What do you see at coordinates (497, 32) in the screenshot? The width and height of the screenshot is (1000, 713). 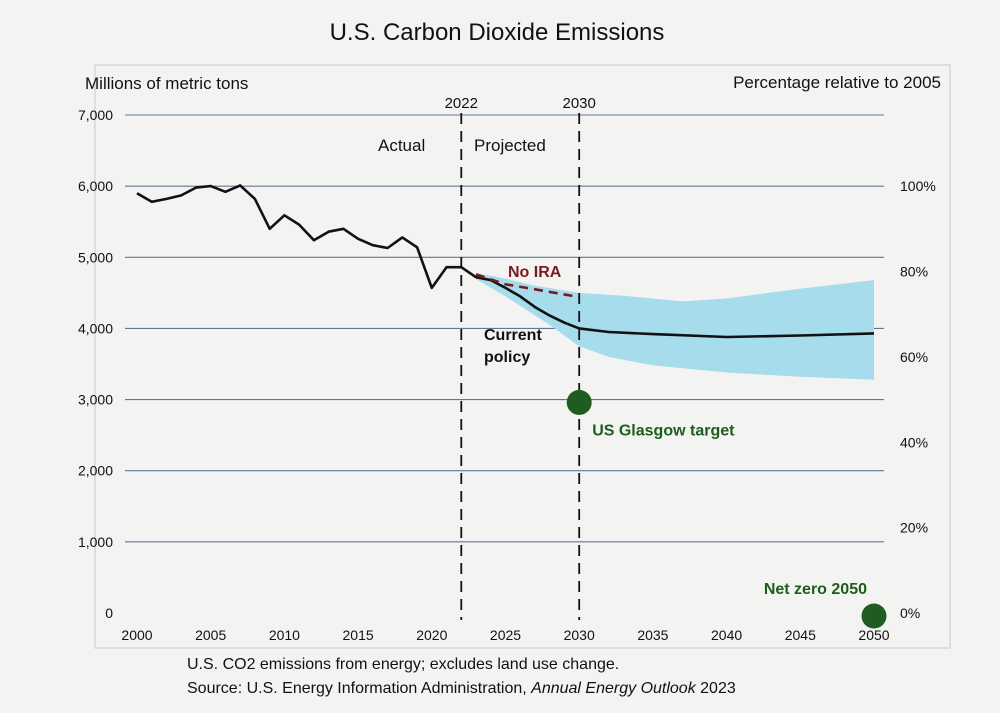 I see `chart-title: U.S. Carbon Dioxide Emissions` at bounding box center [497, 32].